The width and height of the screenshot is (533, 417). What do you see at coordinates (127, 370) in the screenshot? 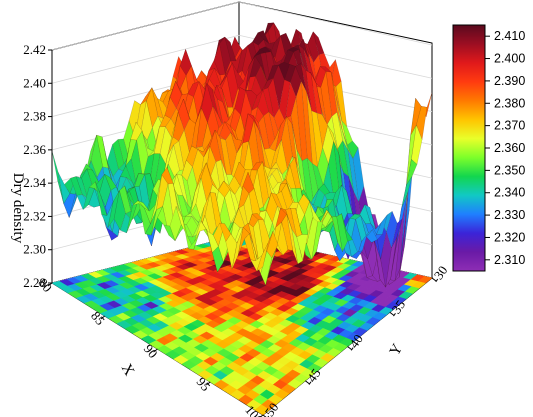
I see `x-axis-label: X` at bounding box center [127, 370].